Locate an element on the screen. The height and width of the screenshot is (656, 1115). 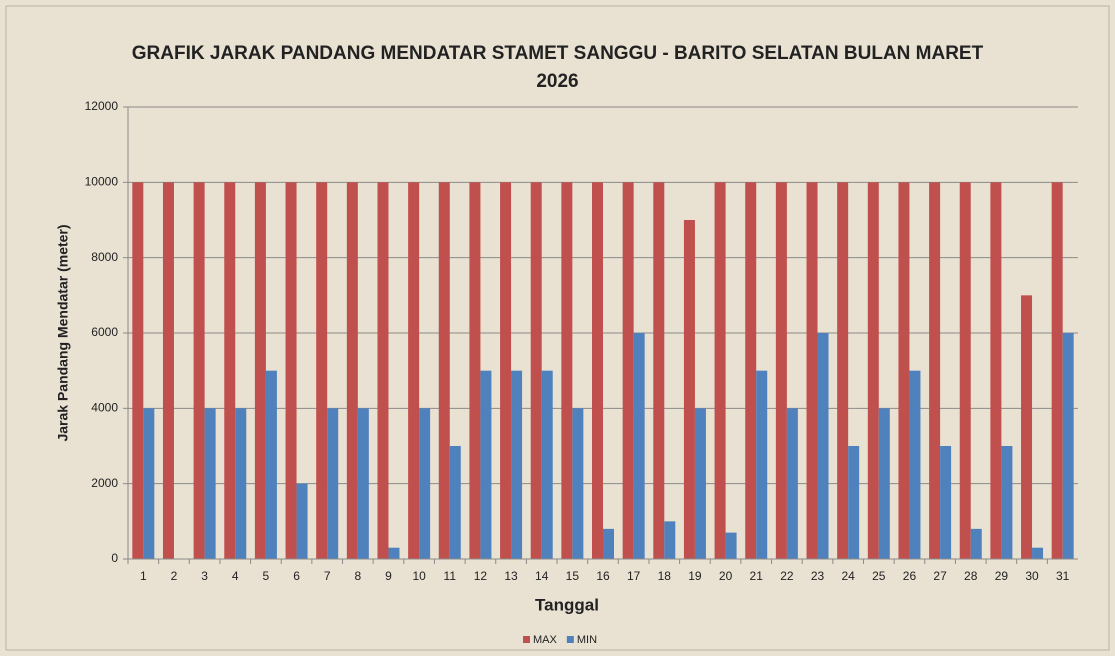
x-axis-label: Tanggal is located at coordinates (567, 604).